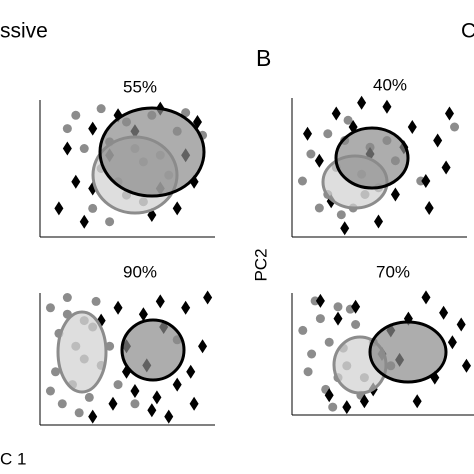 Image resolution: width=474 pixels, height=474 pixels. I want to click on chart-title: 40%, so click(390, 84).